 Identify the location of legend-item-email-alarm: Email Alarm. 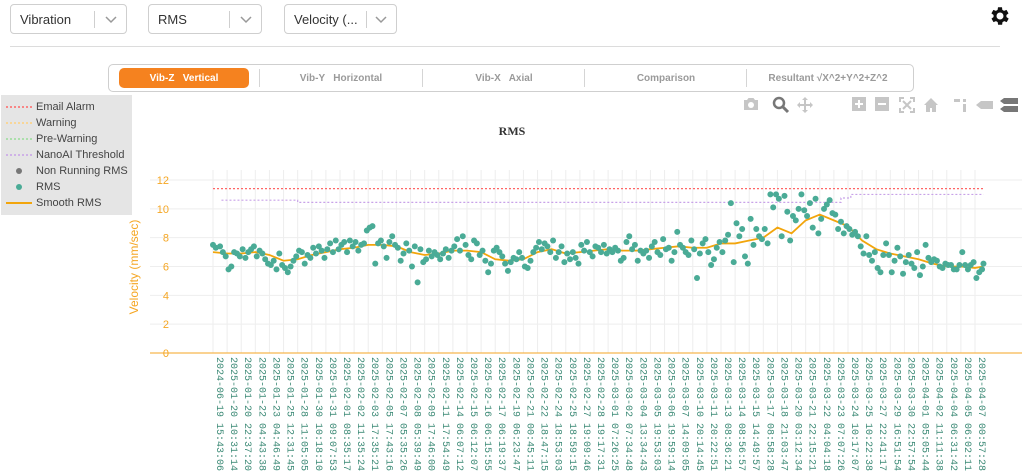
(50, 107).